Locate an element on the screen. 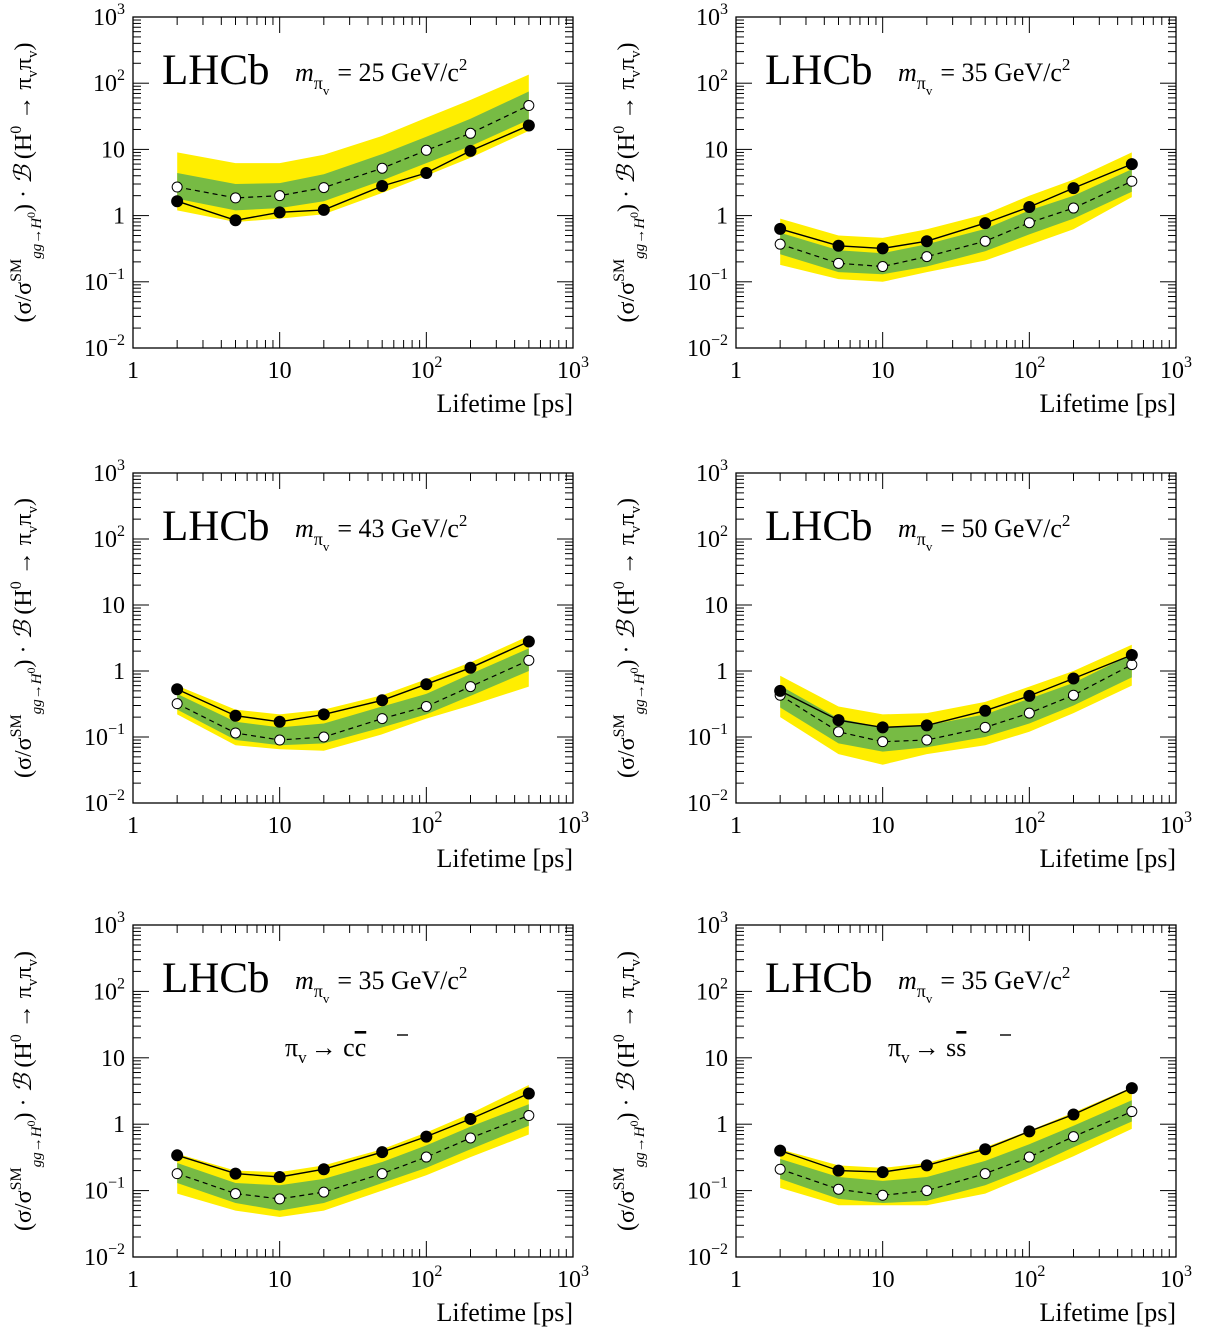 Image resolution: width=1210 pixels, height=1340 pixels. band-2sigma is located at coordinates (353, 693).